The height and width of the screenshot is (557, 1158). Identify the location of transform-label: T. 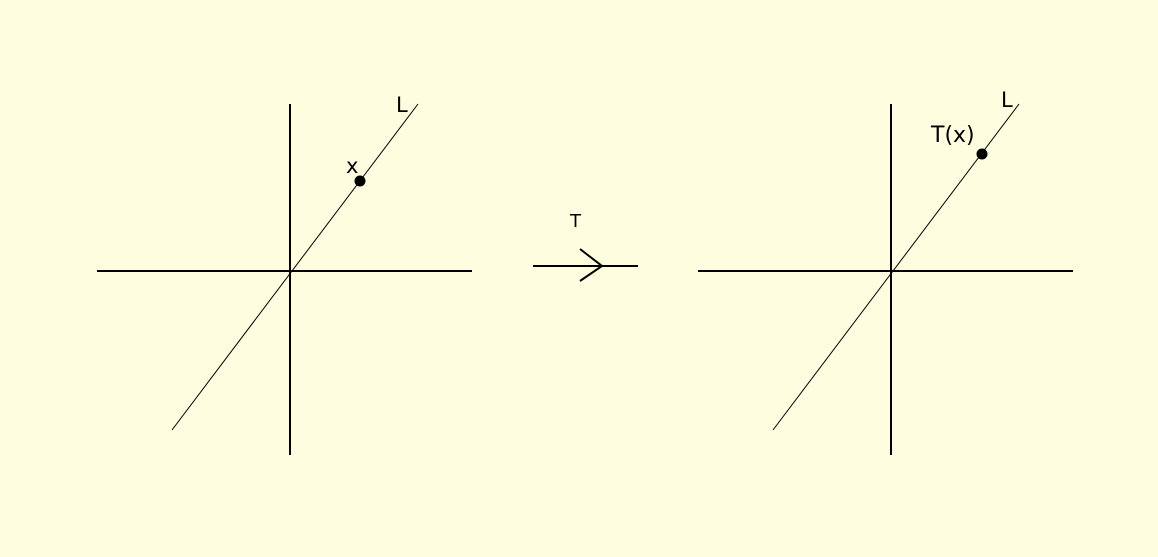
(575, 221).